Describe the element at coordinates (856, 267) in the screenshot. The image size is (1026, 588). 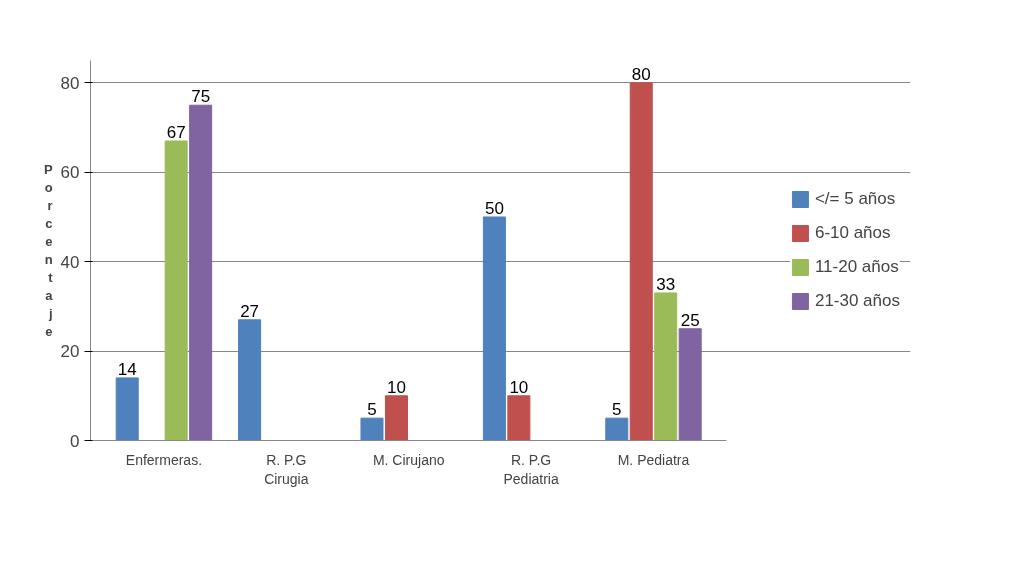
I see `legend-label: 11-20 años` at that location.